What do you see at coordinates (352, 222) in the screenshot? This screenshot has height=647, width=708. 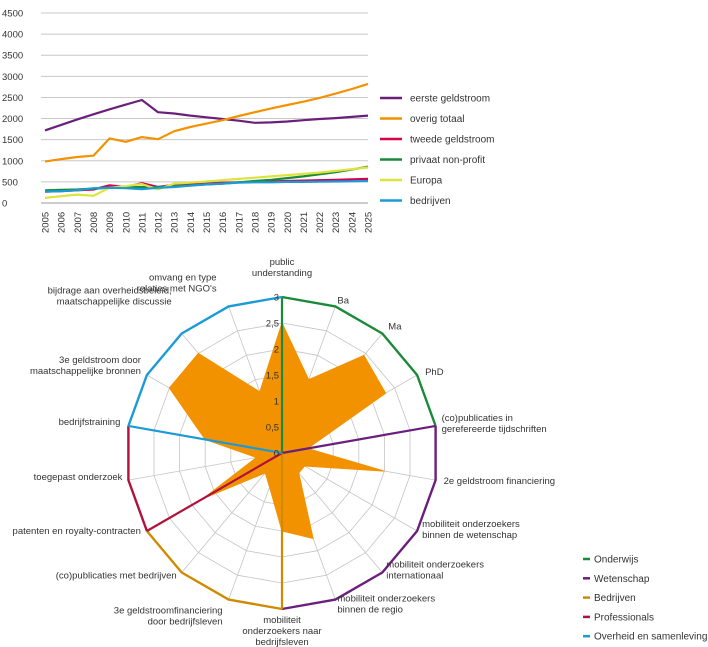 I see `x-tick-label: 2024` at bounding box center [352, 222].